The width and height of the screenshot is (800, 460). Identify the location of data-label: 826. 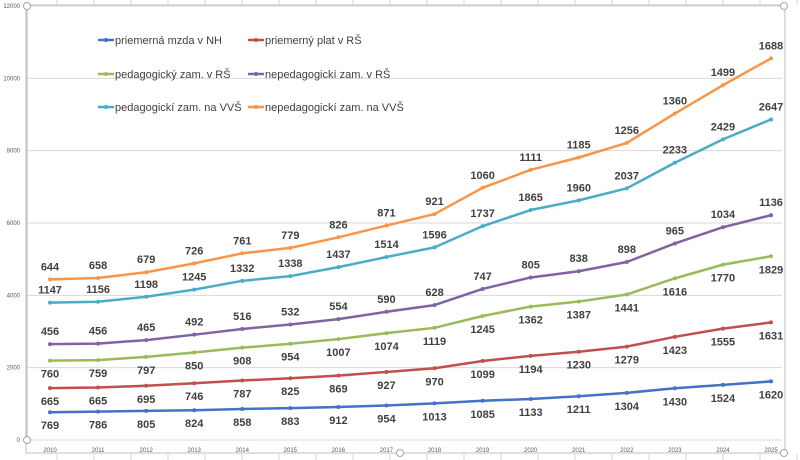
(338, 225).